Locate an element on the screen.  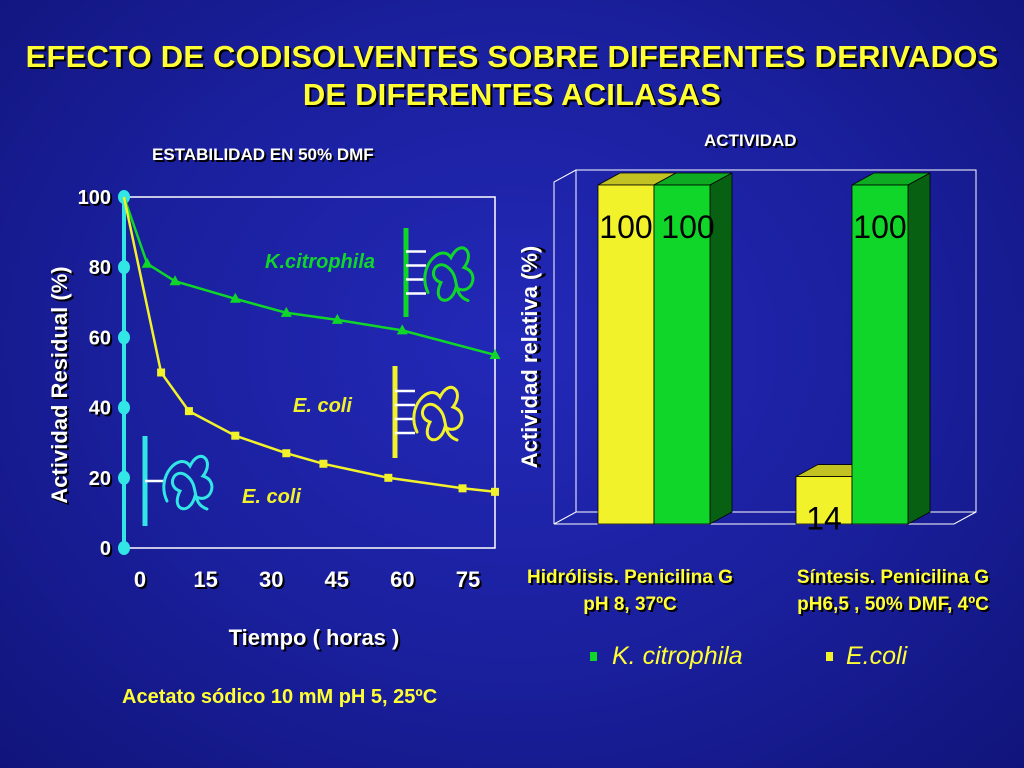
bar-category-label: Hidrólisis. Penicilina G is located at coordinates (630, 577).